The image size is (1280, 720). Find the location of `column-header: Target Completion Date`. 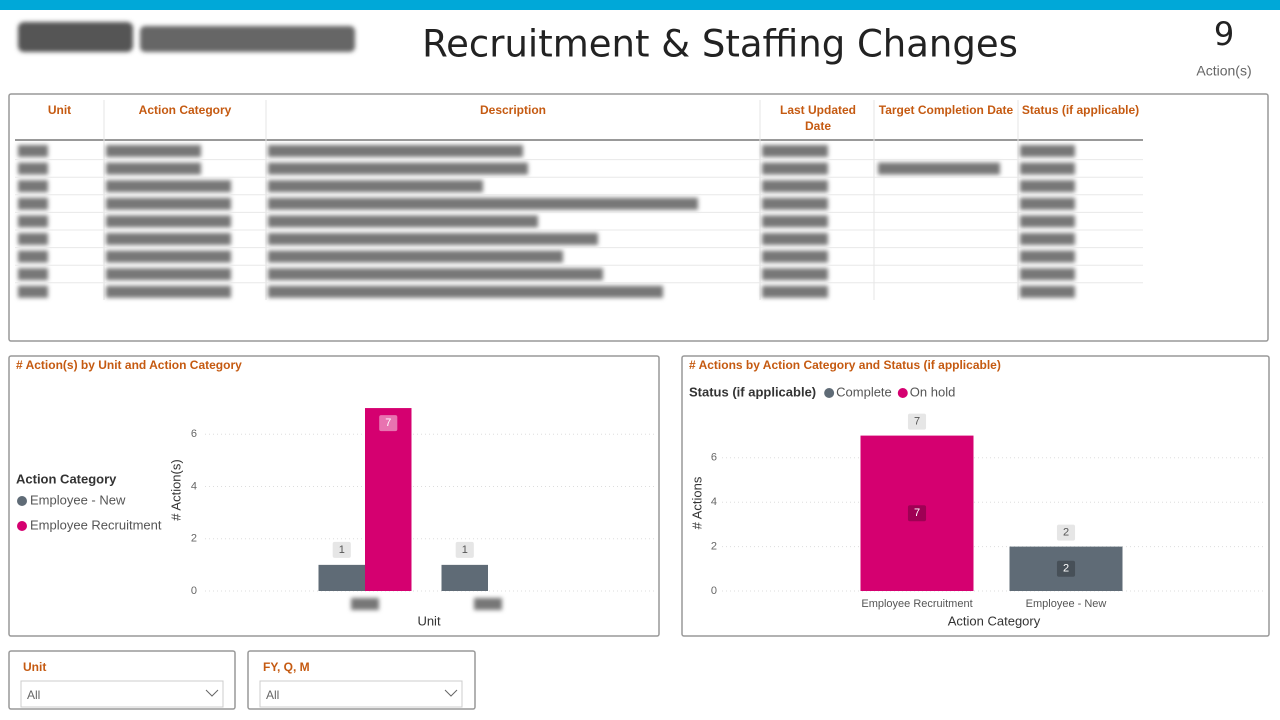

column-header: Target Completion Date is located at coordinates (946, 110).